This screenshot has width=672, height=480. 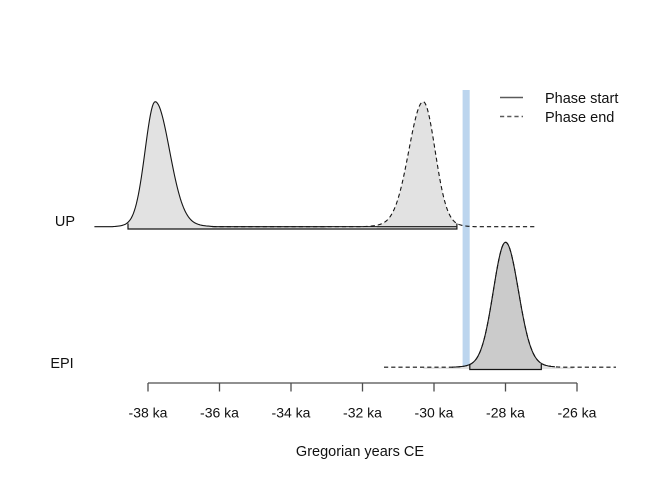 I want to click on x-axis-title: Gregorian years CE, so click(x=360, y=452).